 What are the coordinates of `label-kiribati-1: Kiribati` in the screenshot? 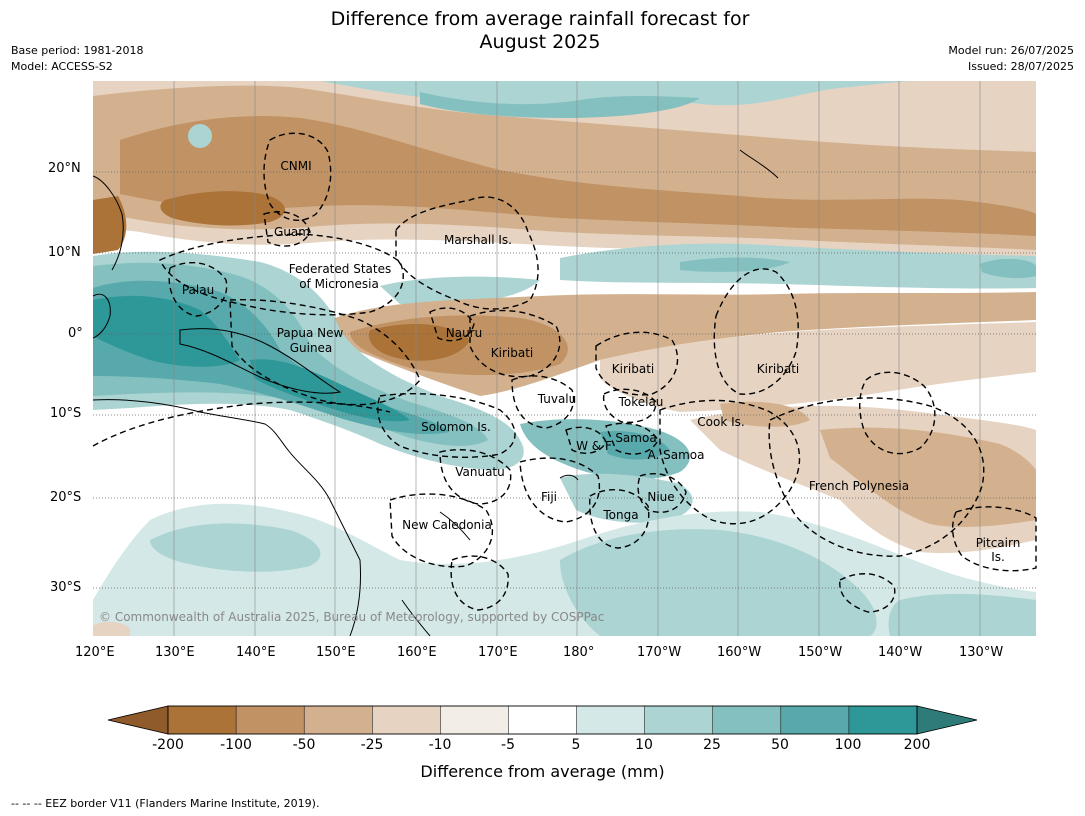 It's located at (512, 353).